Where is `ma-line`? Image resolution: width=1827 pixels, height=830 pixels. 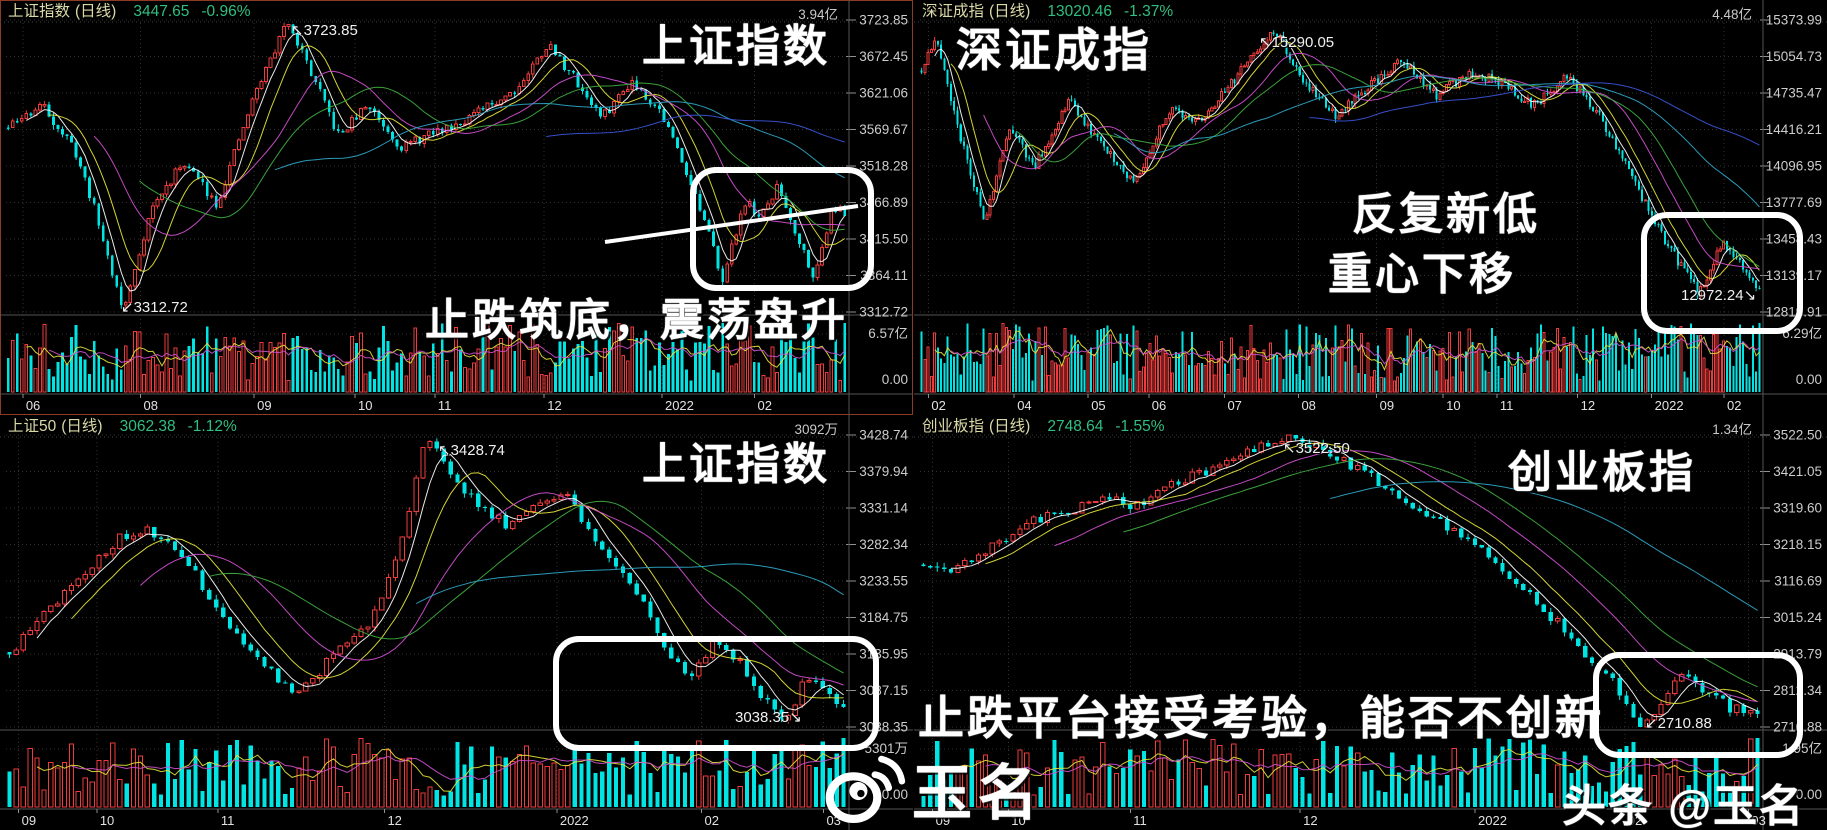 ma-line is located at coordinates (457, 585).